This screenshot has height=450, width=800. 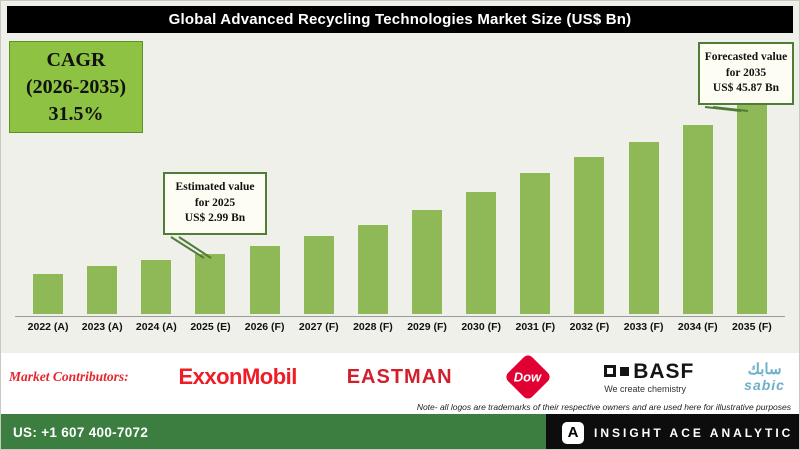 What do you see at coordinates (373, 327) in the screenshot?
I see `x-axis-label: 2028 (F)` at bounding box center [373, 327].